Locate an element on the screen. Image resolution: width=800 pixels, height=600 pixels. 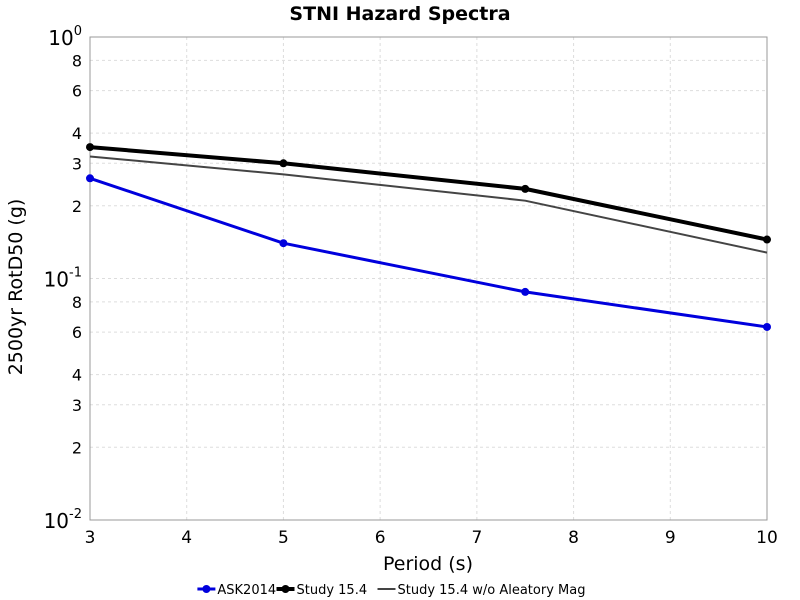
x-tick-label: 6 is located at coordinates (380, 538).